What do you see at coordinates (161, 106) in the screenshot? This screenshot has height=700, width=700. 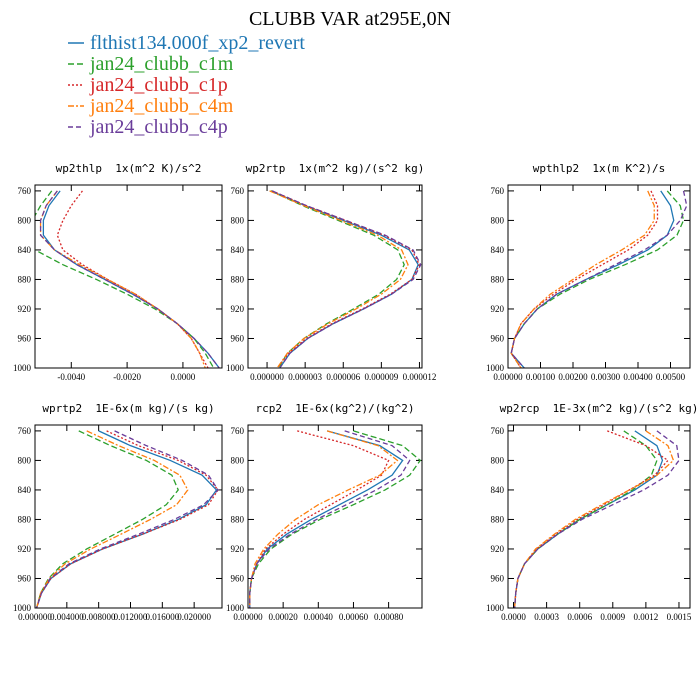 I see `legend-label: jan24_clubb_c4m` at bounding box center [161, 106].